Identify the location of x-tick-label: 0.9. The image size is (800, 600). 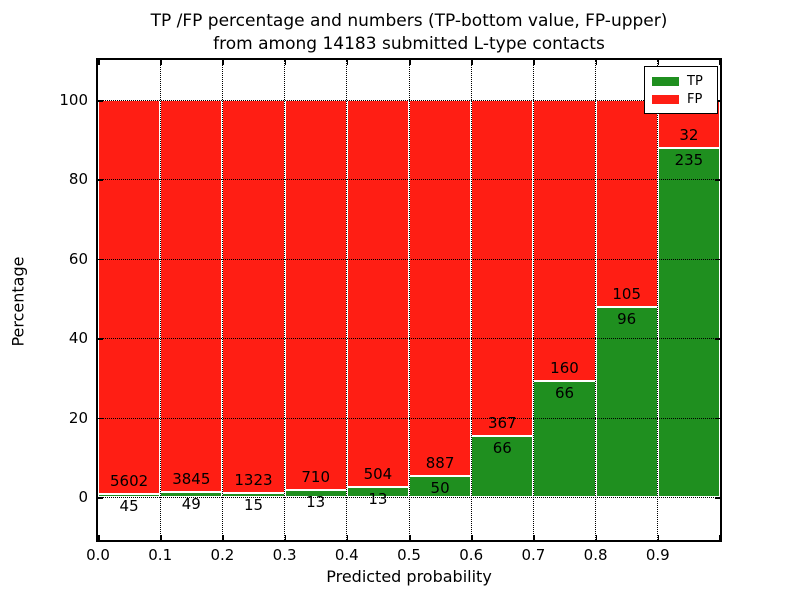
(657, 555).